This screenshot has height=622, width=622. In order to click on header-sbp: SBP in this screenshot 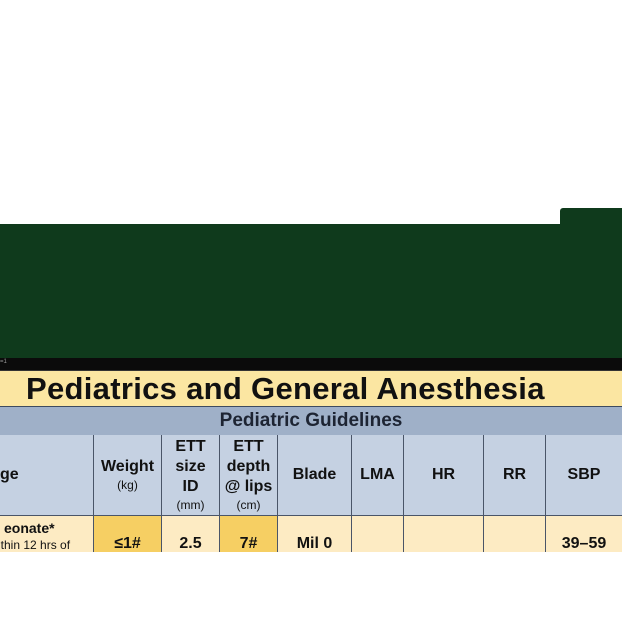, I will do `click(584, 475)`.